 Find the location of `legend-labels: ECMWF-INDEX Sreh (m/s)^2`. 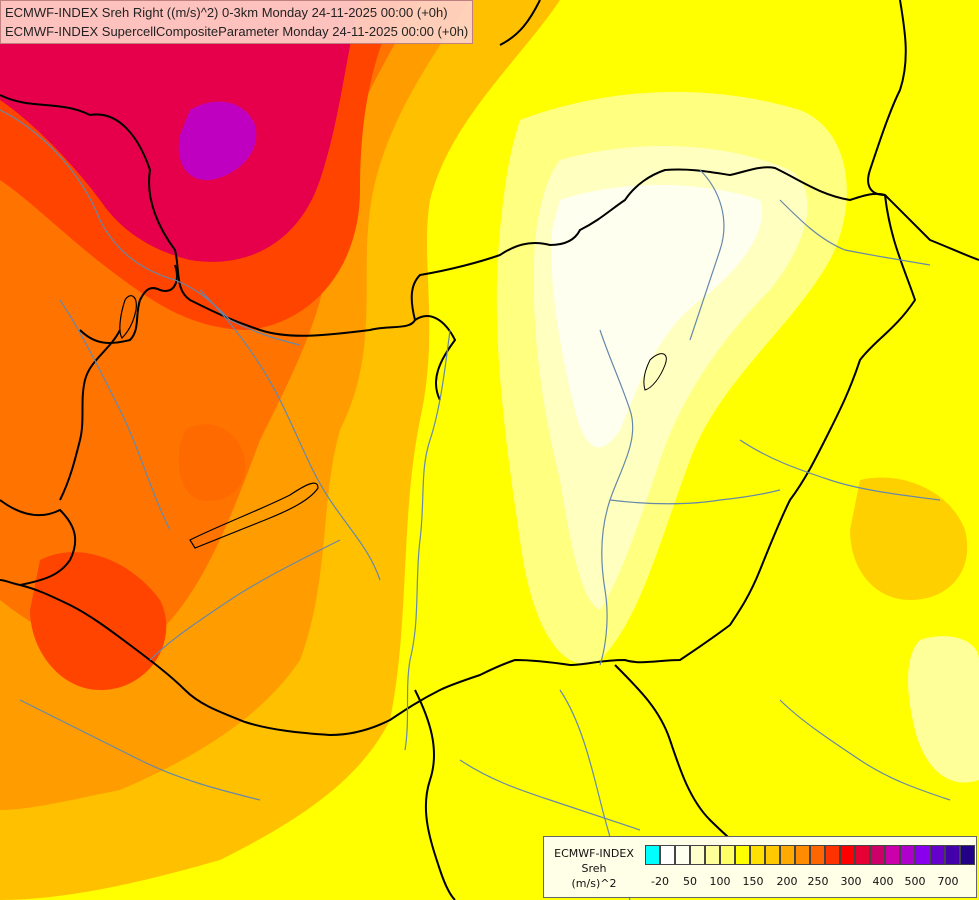

legend-labels: ECMWF-INDEX Sreh (m/s)^2 is located at coordinates (594, 868).